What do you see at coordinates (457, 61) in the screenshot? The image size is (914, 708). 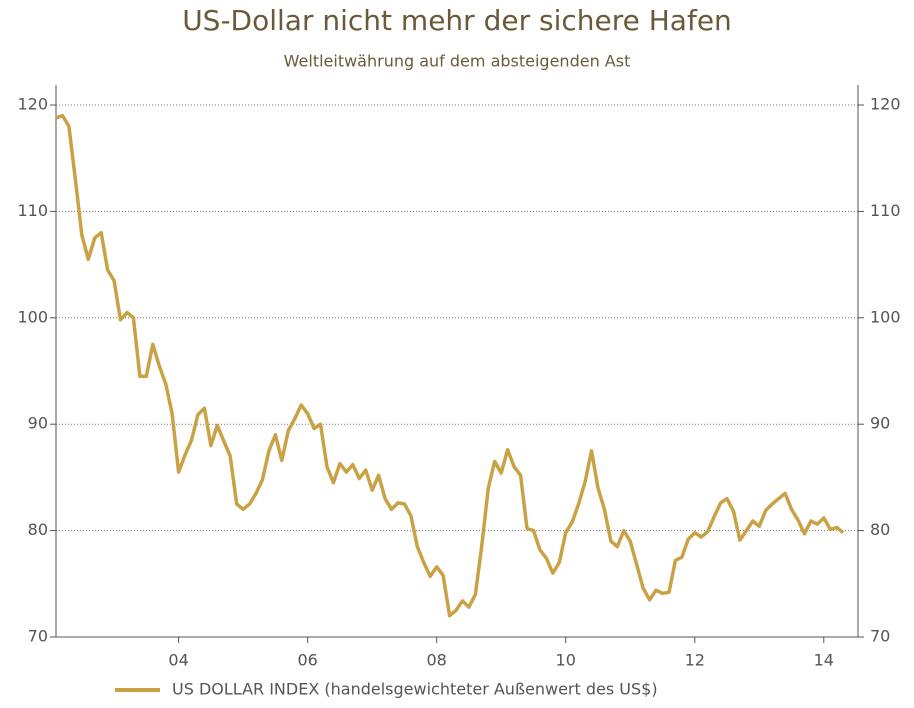 I see `chart-subtitle: Weltleitwährung auf dem absteigenden Ast` at bounding box center [457, 61].